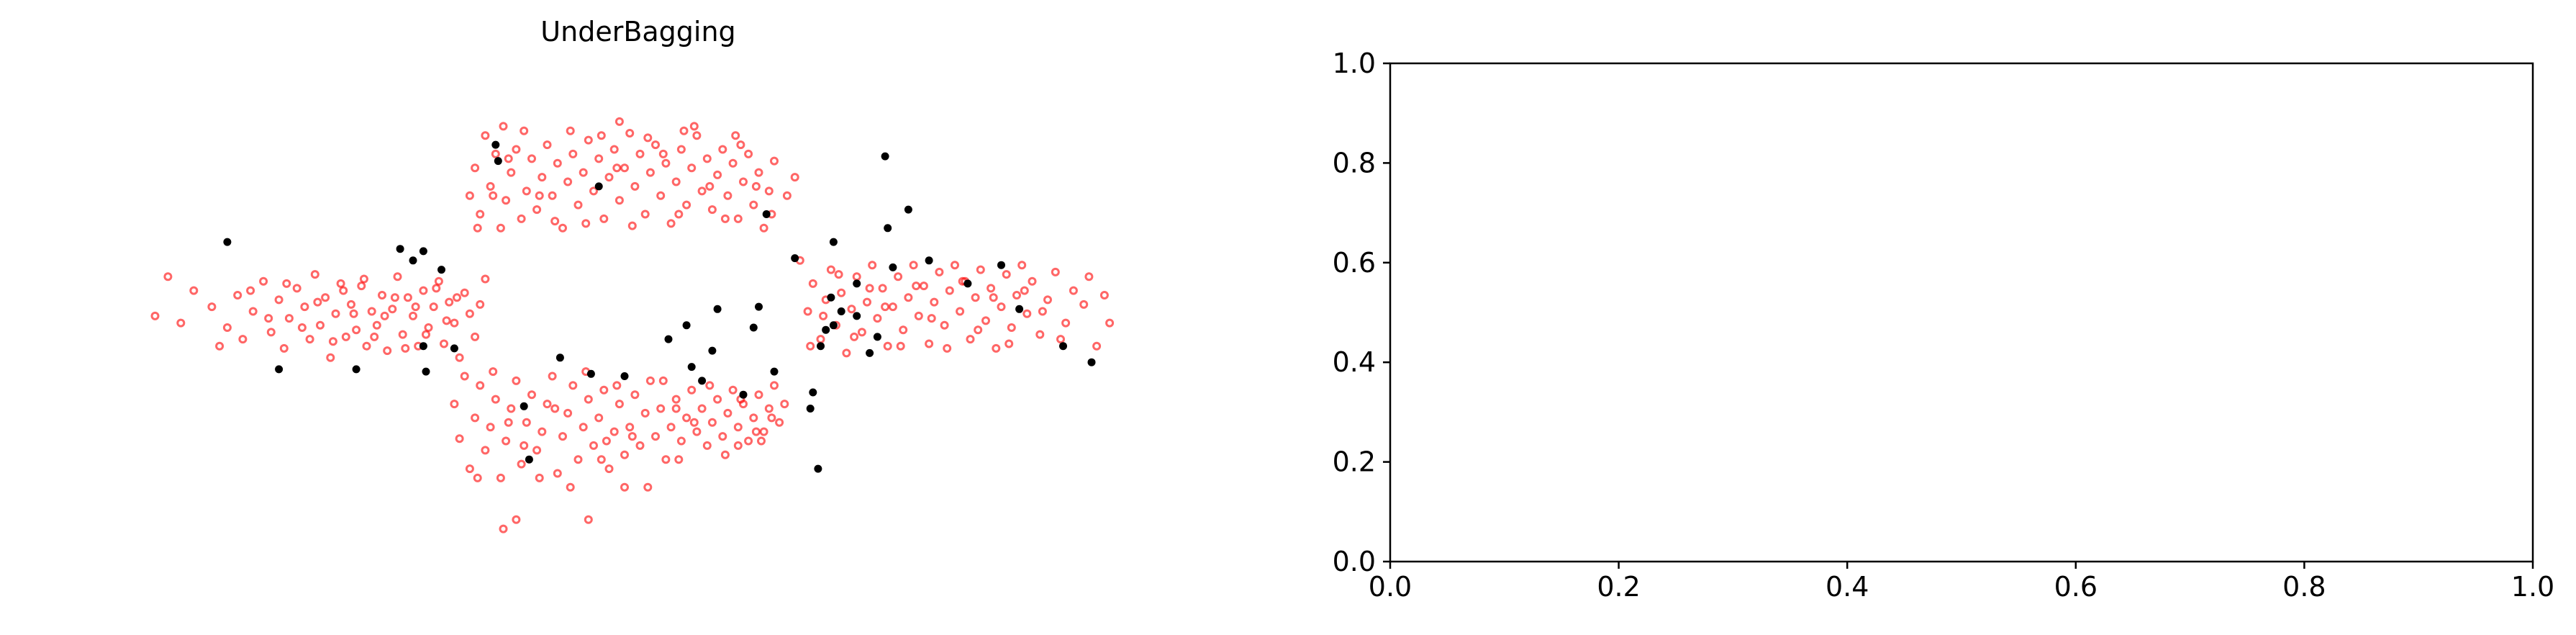 The width and height of the screenshot is (2576, 635). What do you see at coordinates (1354, 263) in the screenshot?
I see `y-tick-label: 0.6` at bounding box center [1354, 263].